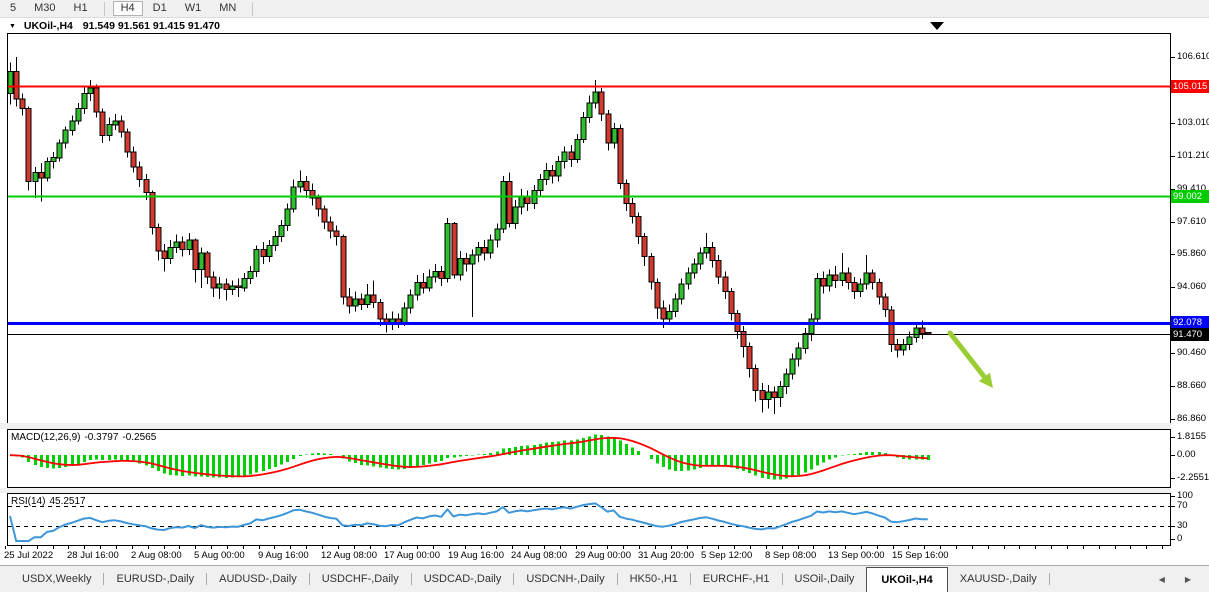 The height and width of the screenshot is (592, 1209). What do you see at coordinates (93, 555) in the screenshot?
I see `time-axis-label: 28 Jul 16:00` at bounding box center [93, 555].